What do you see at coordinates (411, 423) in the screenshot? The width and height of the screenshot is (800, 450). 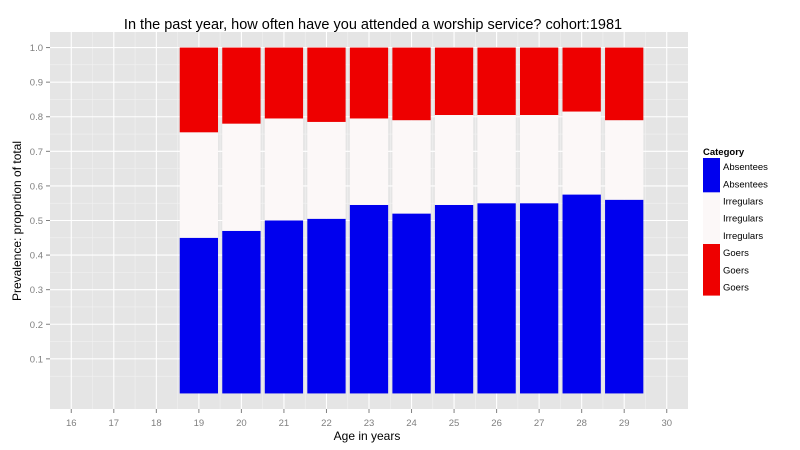 I see `x-tick-label: 24` at bounding box center [411, 423].